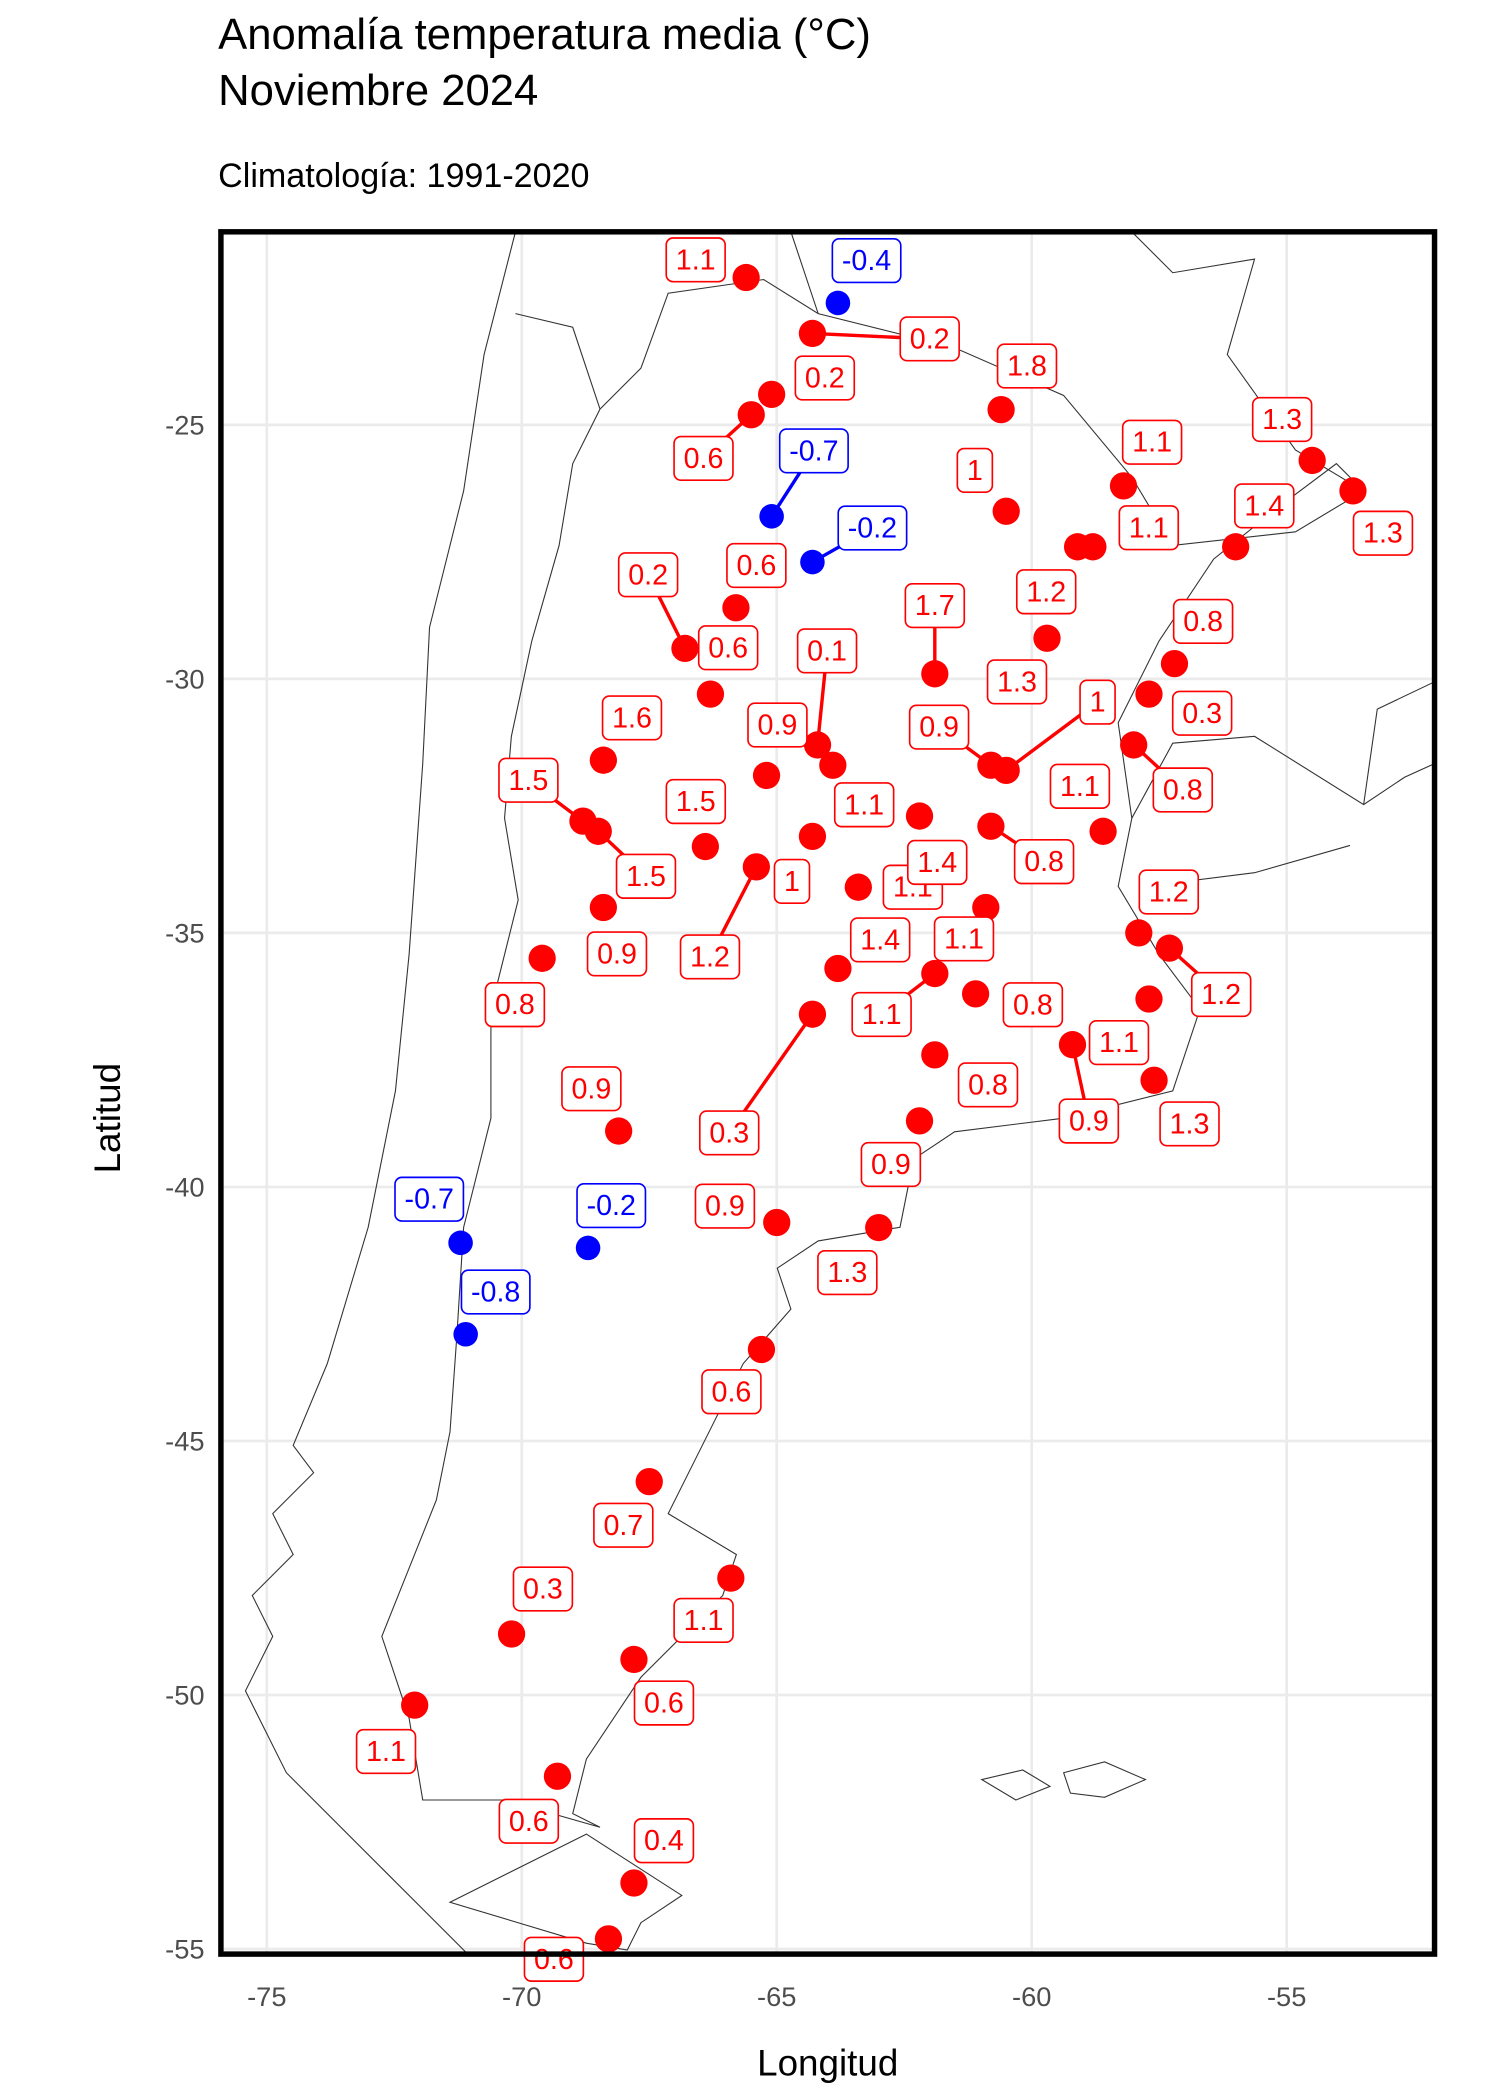 The height and width of the screenshot is (2100, 1500). What do you see at coordinates (184, 424) in the screenshot?
I see `y-tick-label: -25` at bounding box center [184, 424].